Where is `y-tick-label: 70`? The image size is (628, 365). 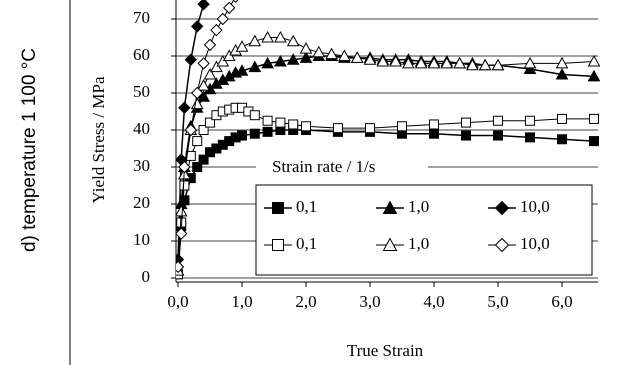 y-tick-label: 70 is located at coordinates (141, 17).